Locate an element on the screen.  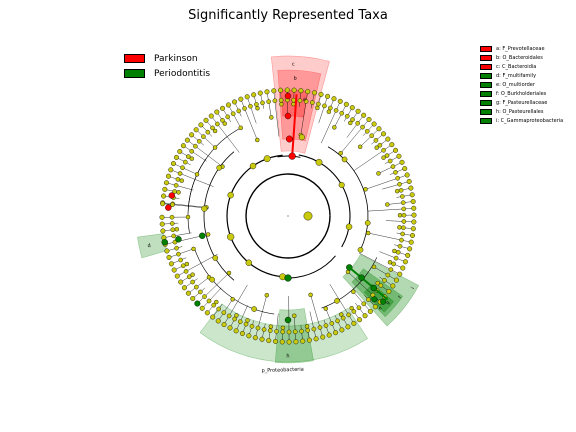
legend-item-periodontitis: Periodontitis is located at coordinates (167, 73).